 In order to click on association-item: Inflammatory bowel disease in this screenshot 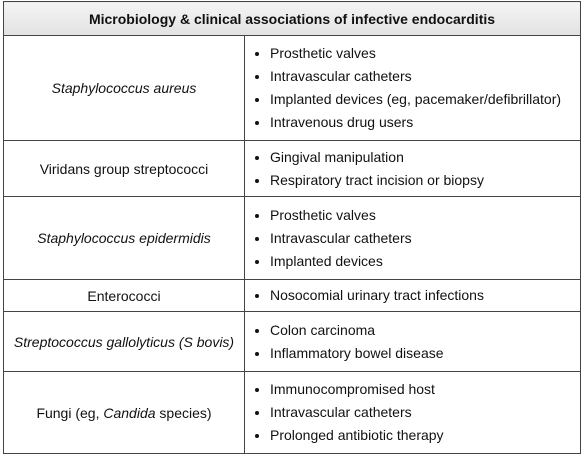, I will do `click(425, 353)`.